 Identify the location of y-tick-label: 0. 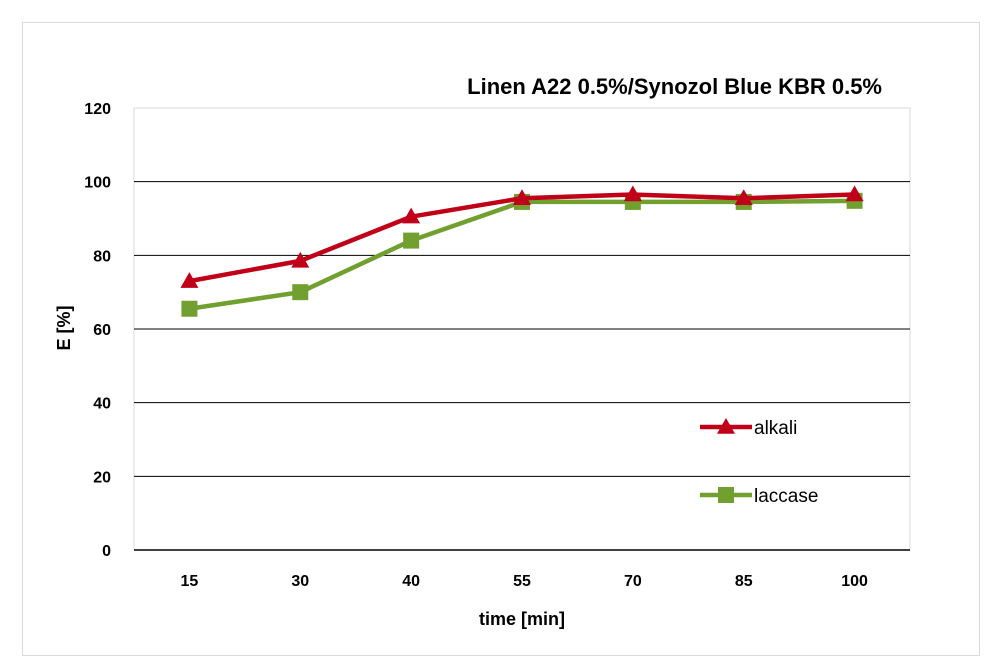
(106, 551).